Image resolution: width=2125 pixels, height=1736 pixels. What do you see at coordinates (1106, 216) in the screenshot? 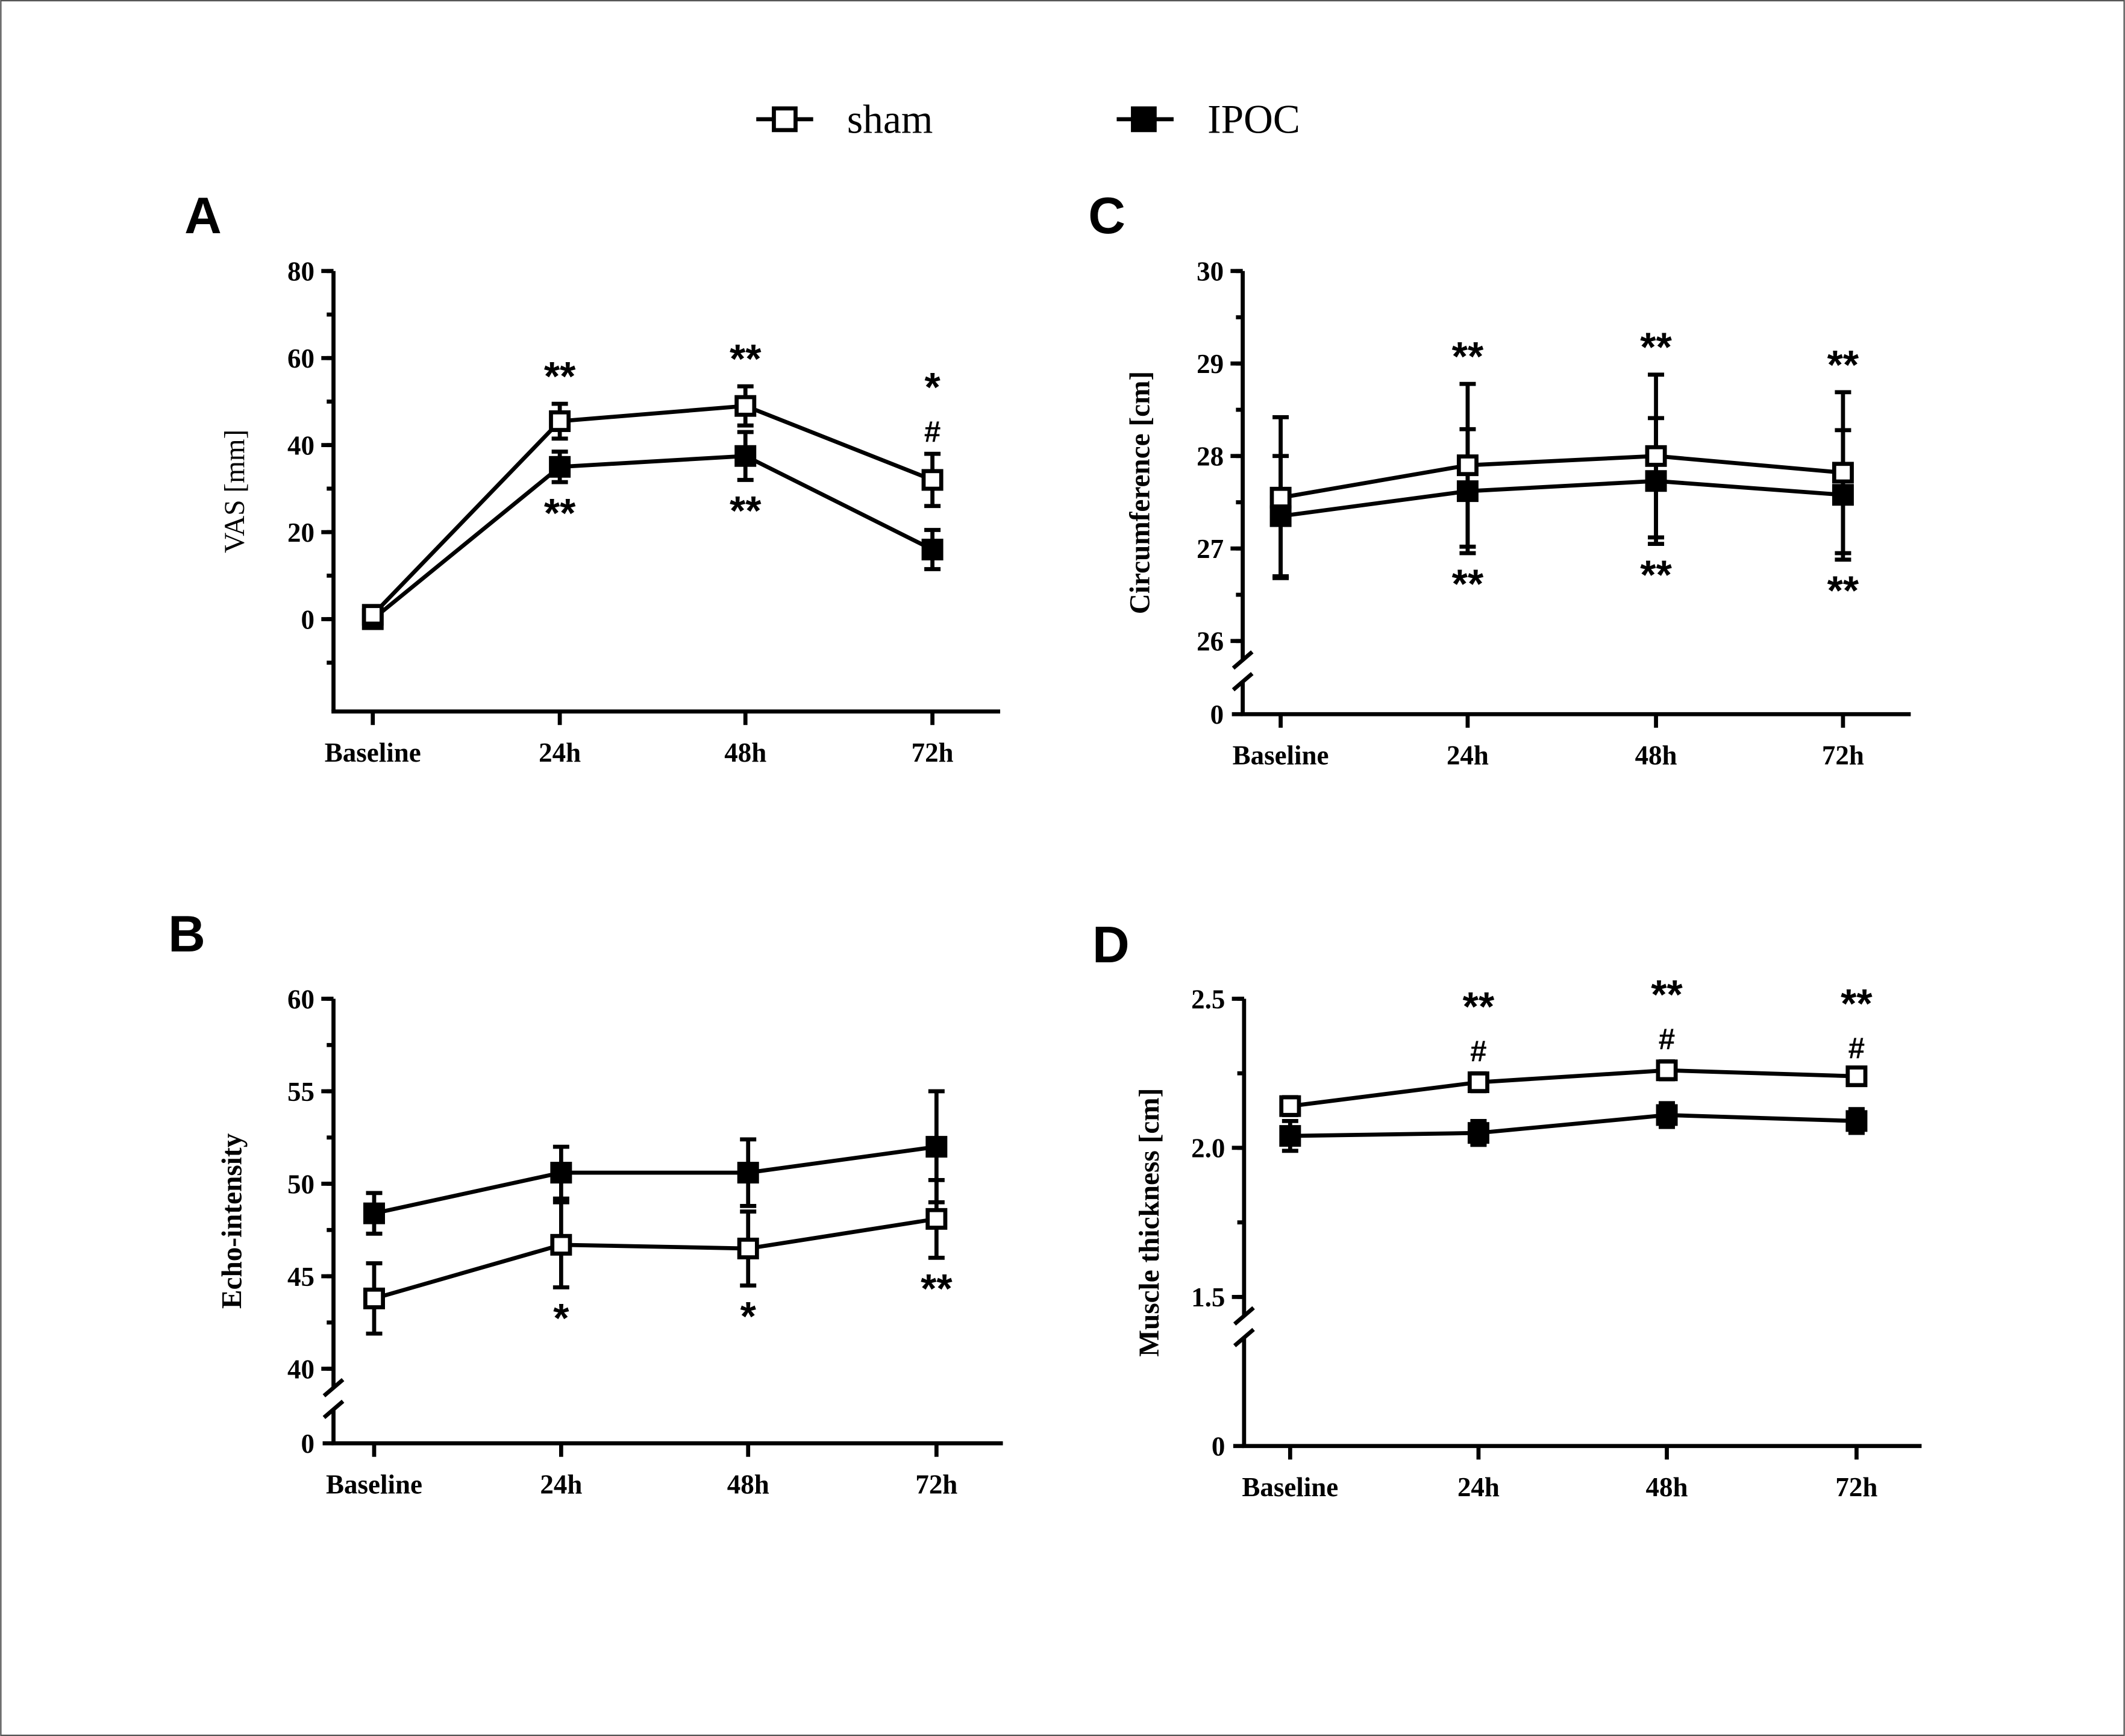
I see `panel-letter: C` at bounding box center [1106, 216].